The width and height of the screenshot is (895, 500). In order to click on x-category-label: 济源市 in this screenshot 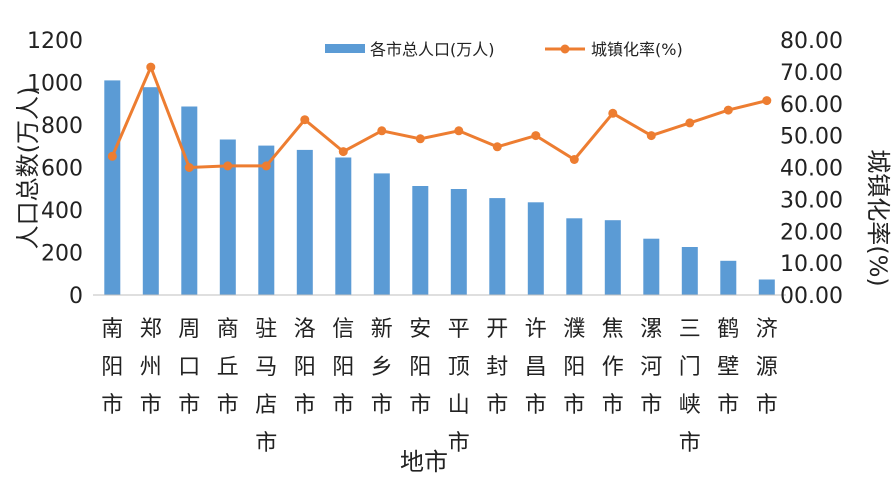, I will do `click(767, 367)`.